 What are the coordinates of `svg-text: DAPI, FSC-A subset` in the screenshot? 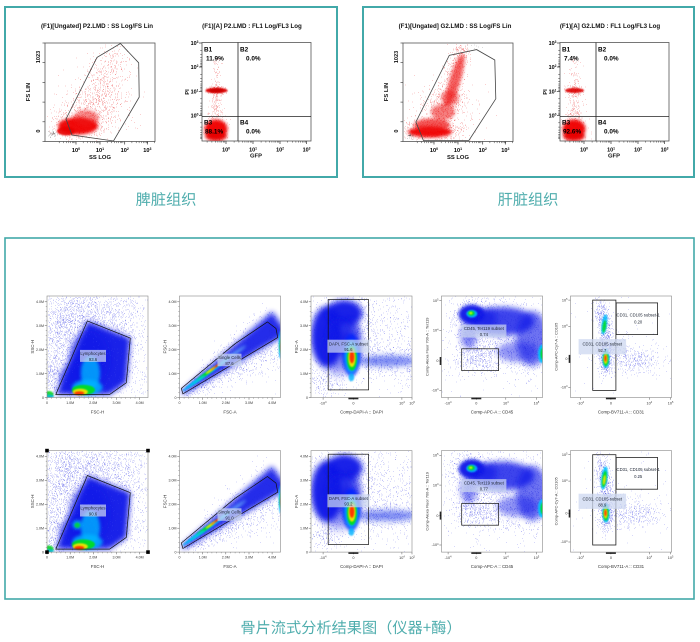 It's located at (349, 498).